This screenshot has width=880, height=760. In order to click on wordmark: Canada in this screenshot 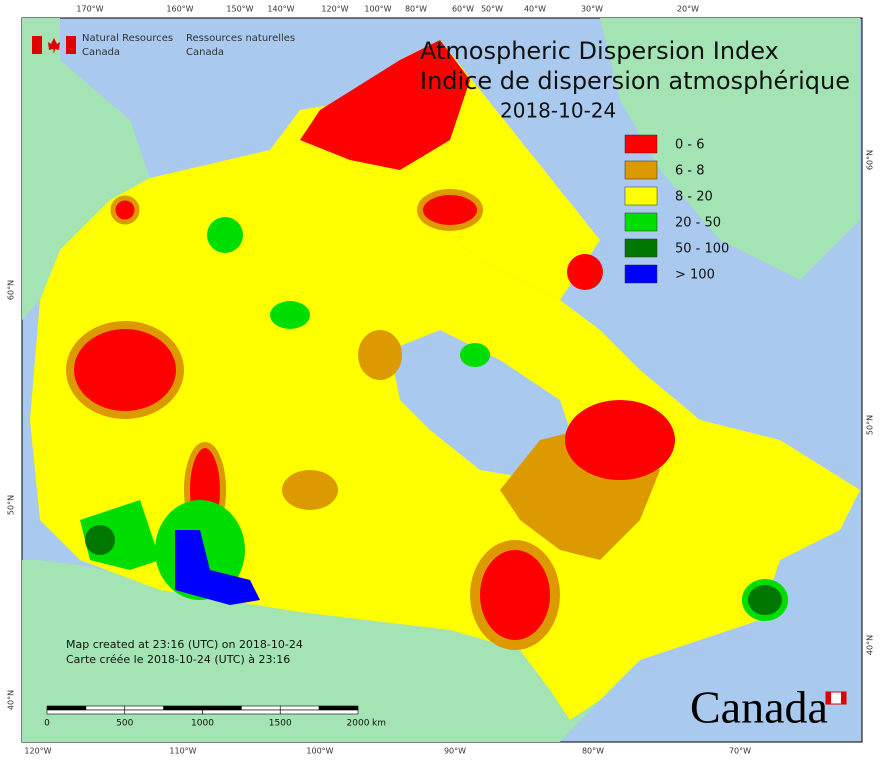, I will do `click(759, 707)`.